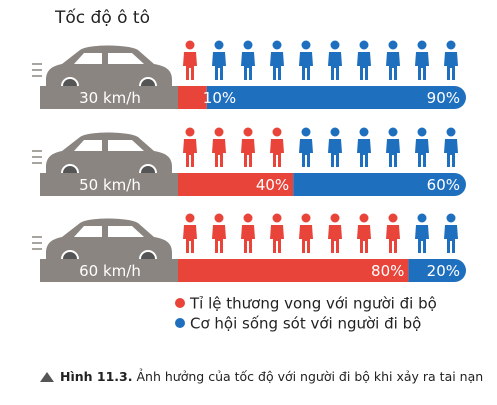  Describe the element at coordinates (180, 303) in the screenshot. I see `legend-marker` at that location.